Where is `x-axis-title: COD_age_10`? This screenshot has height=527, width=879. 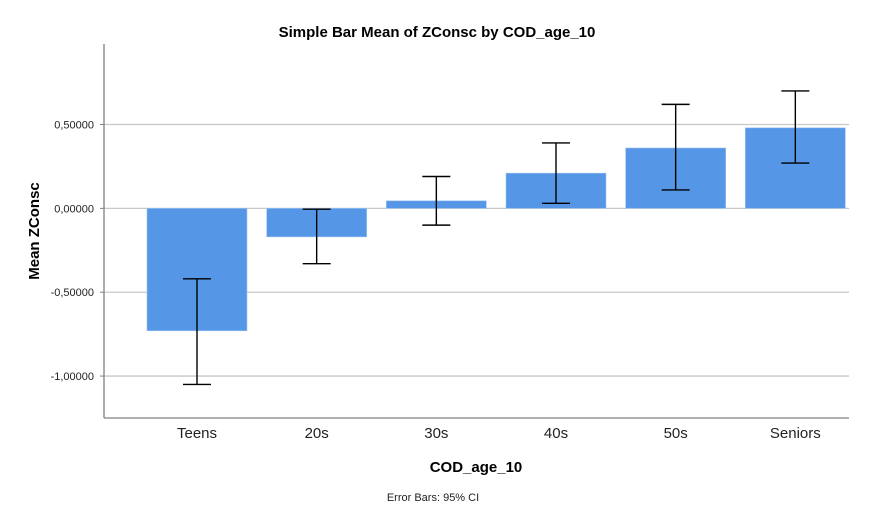 x-axis-title: COD_age_10 is located at coordinates (476, 467).